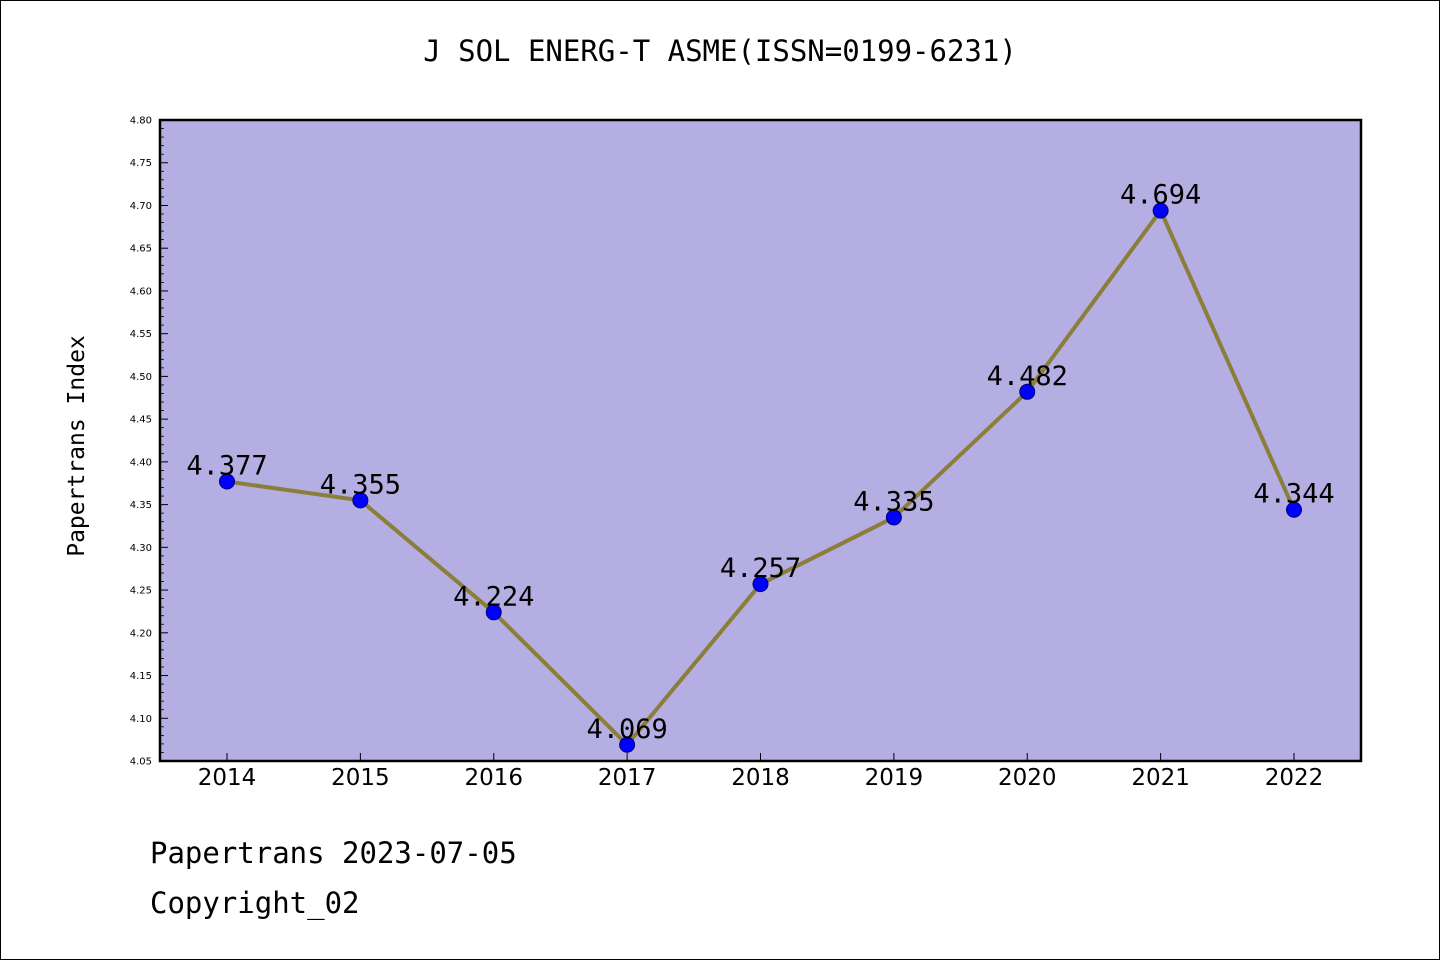 The height and width of the screenshot is (960, 1440). Describe the element at coordinates (141, 291) in the screenshot. I see `y-tick-label: 4.60` at that location.